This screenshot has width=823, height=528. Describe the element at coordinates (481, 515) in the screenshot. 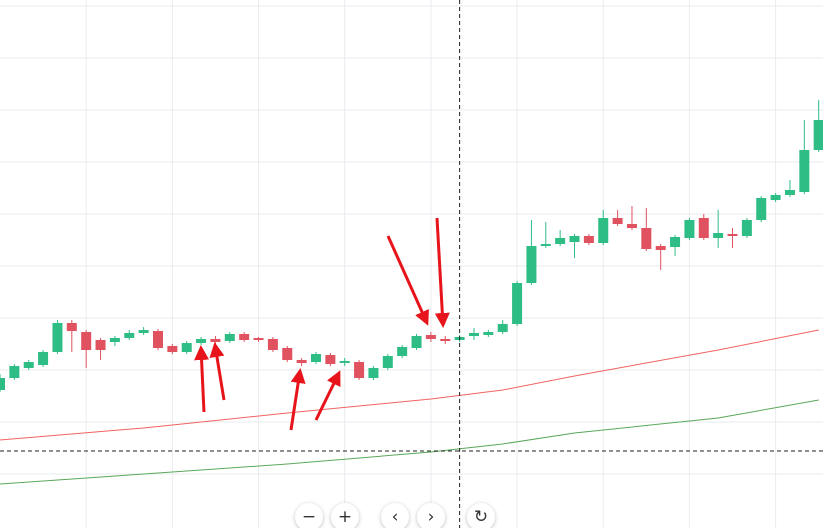

I see `reset-button: ↻` at that location.